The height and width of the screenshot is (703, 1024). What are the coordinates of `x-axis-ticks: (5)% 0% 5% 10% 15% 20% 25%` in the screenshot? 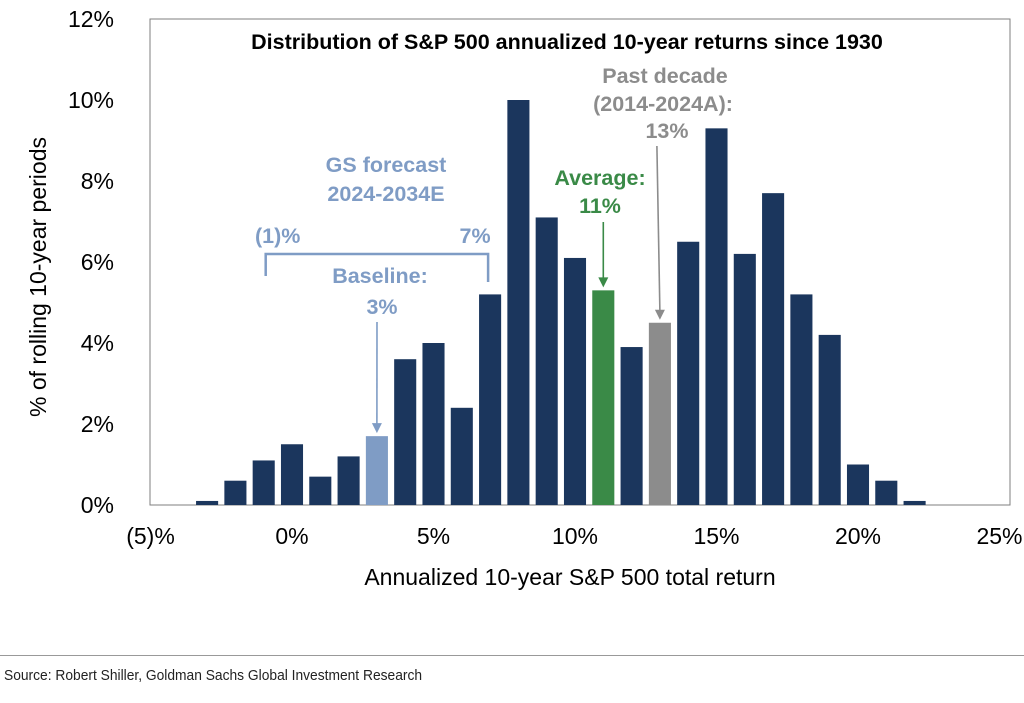 It's located at (574, 536).